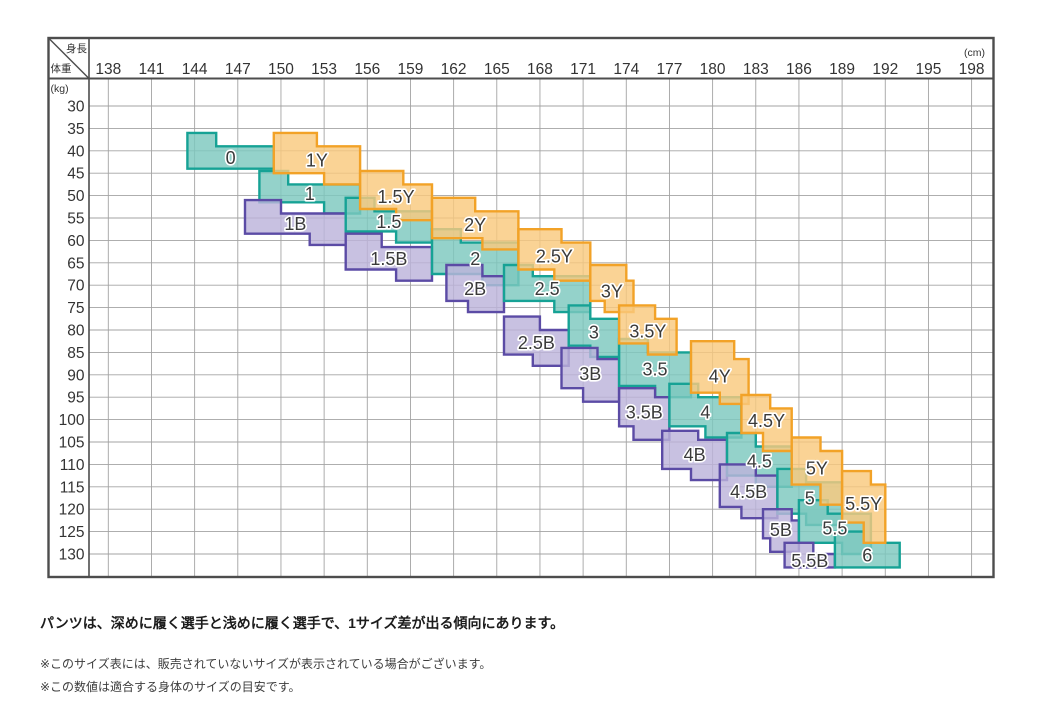  I want to click on size-label-4: 4, so click(705, 412).